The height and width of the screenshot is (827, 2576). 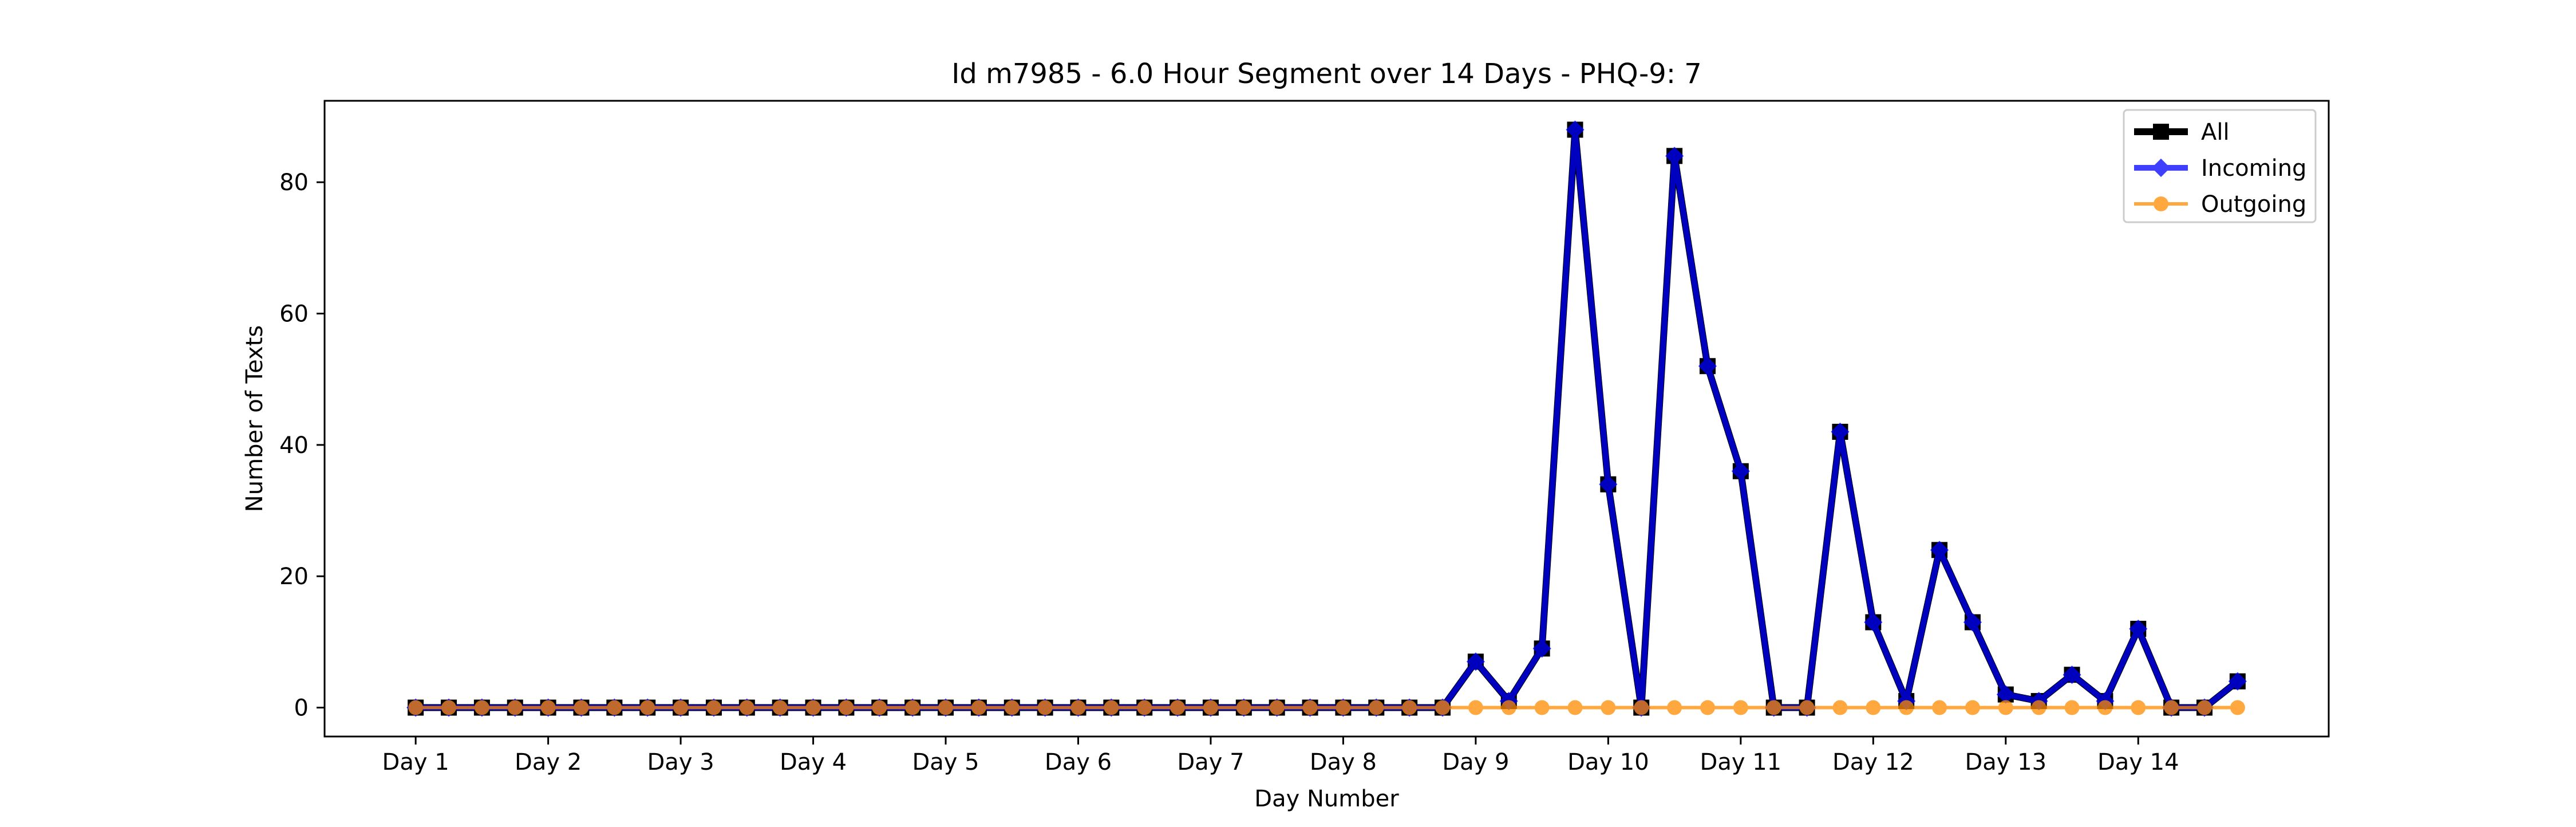 What do you see at coordinates (1475, 762) in the screenshot?
I see `x-tick-label: Day 9` at bounding box center [1475, 762].